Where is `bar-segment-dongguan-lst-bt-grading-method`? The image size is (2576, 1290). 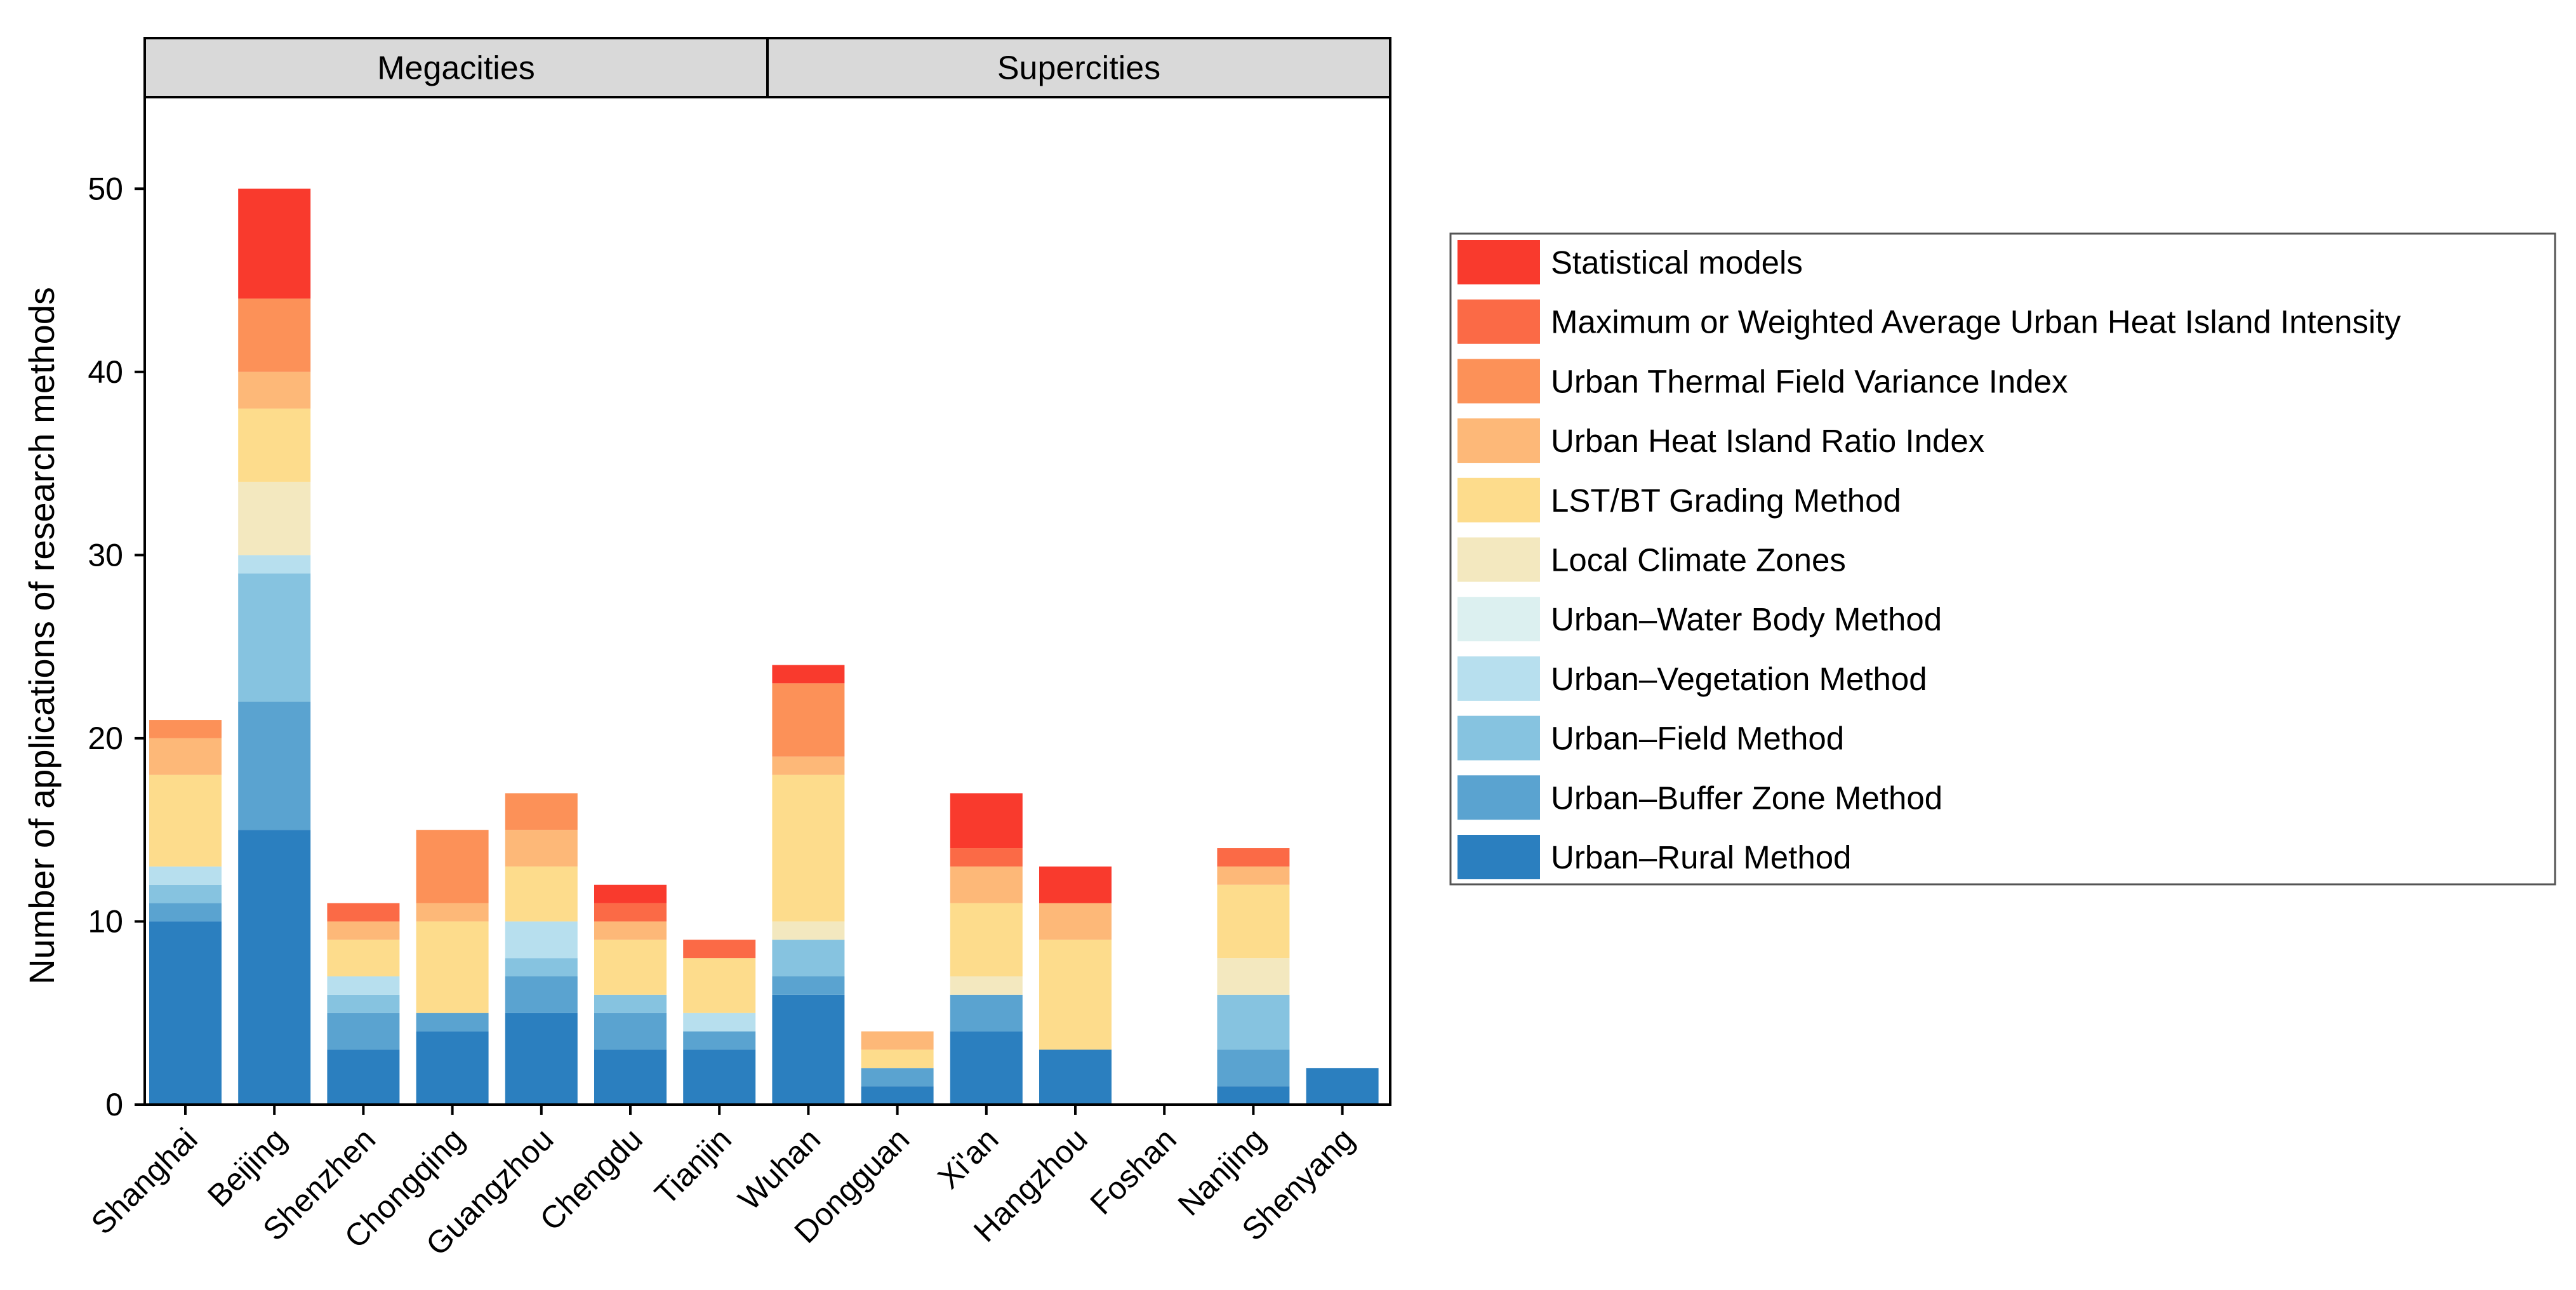
bar-segment-dongguan-lst-bt-grading-method is located at coordinates (897, 1058).